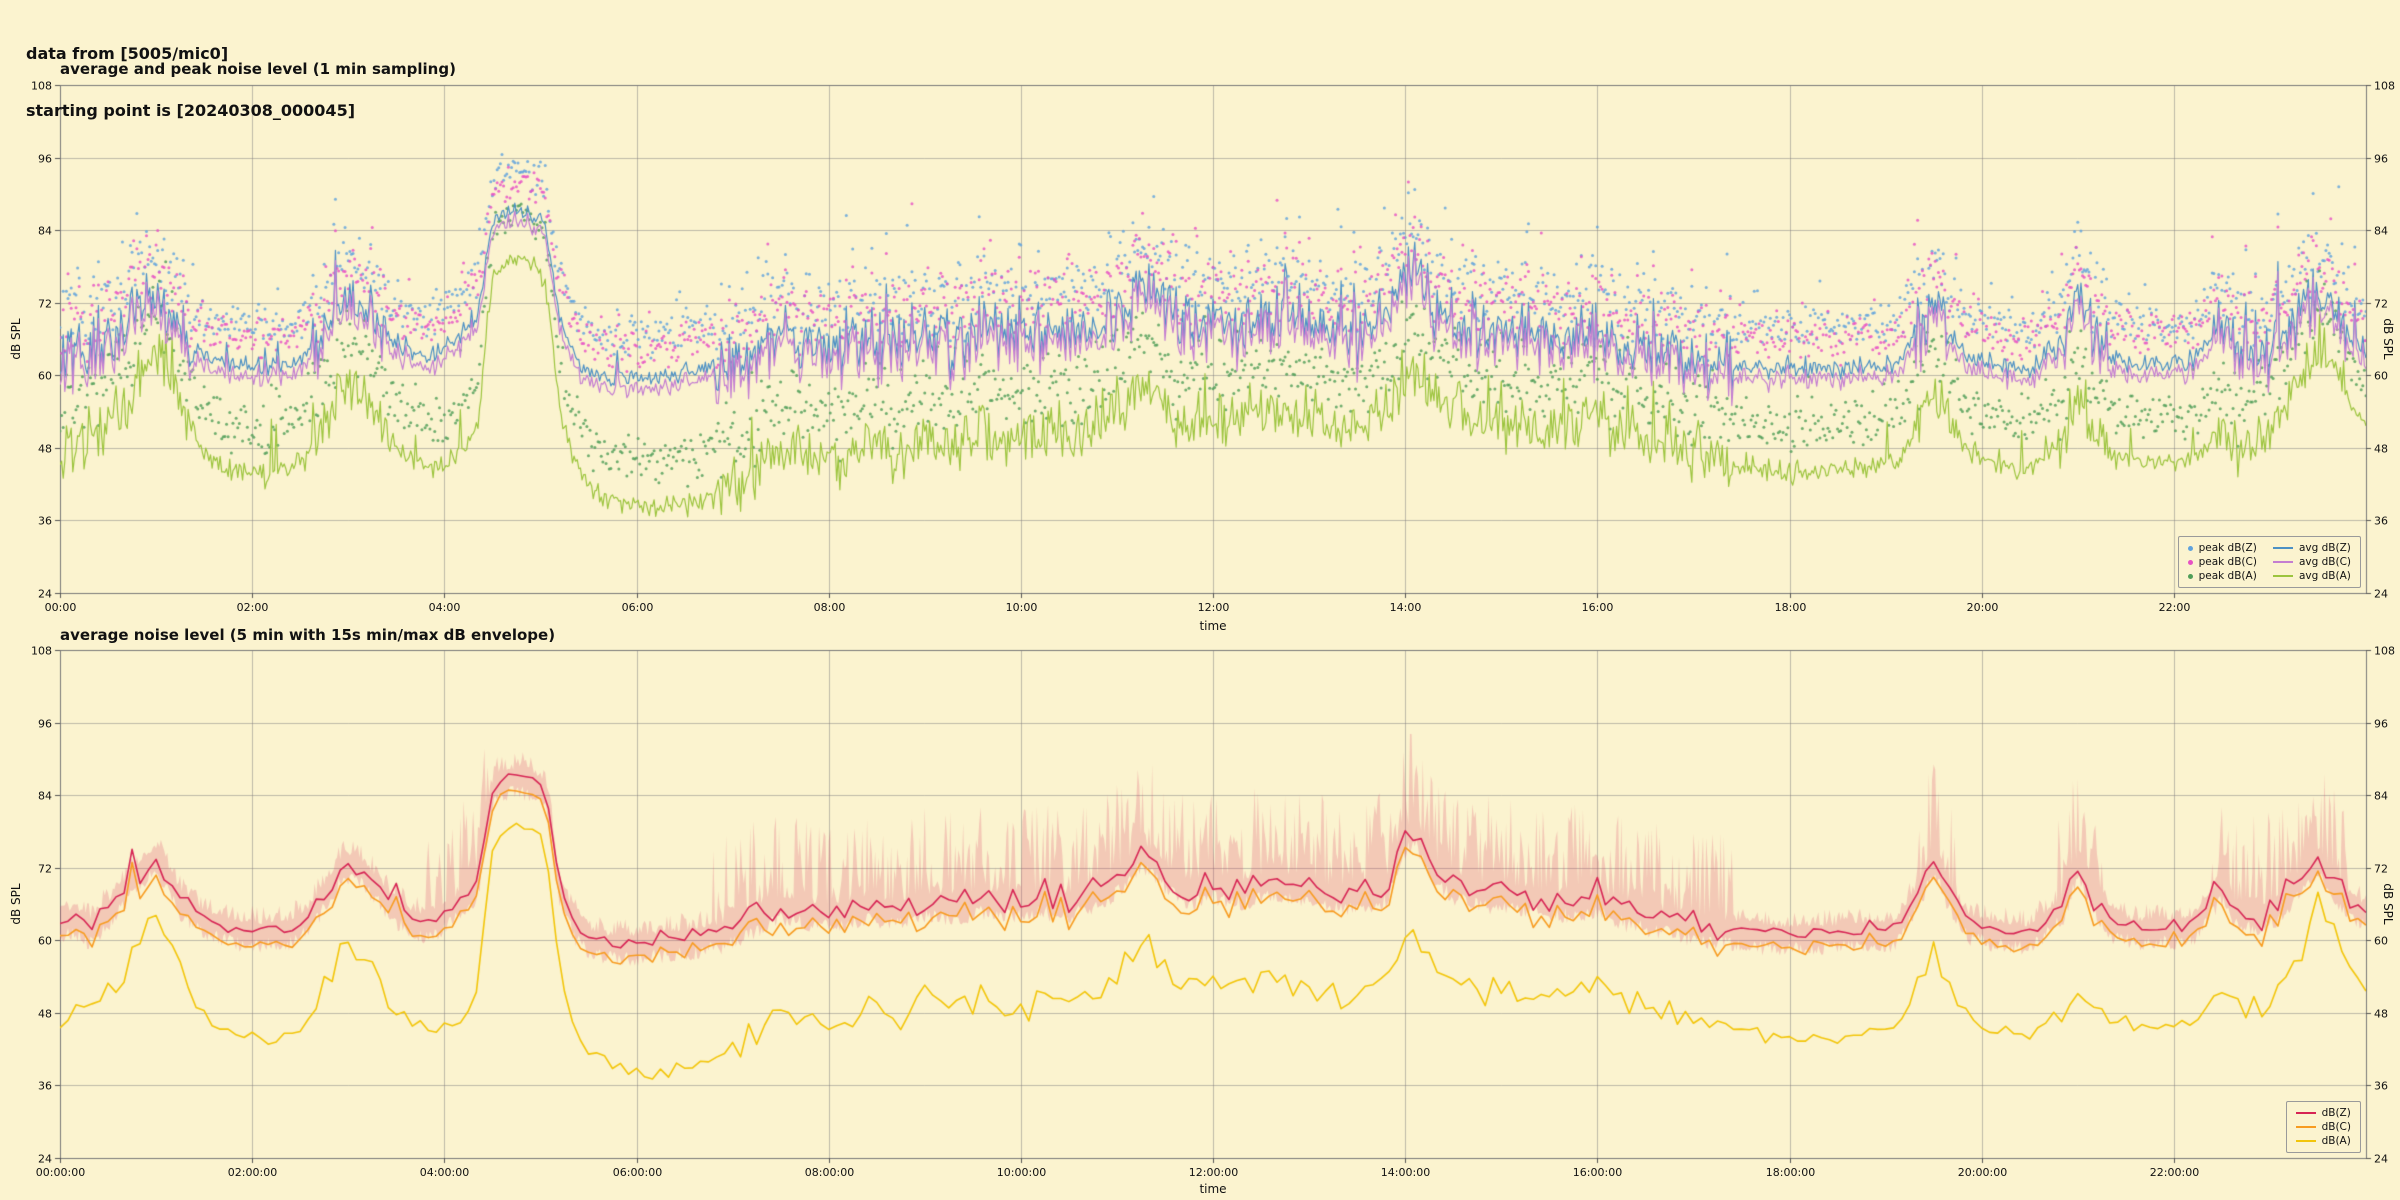 Image resolution: width=2400 pixels, height=1200 pixels. What do you see at coordinates (2388, 339) in the screenshot?
I see `chart1-ylabel-right: dB SPL` at bounding box center [2388, 339].